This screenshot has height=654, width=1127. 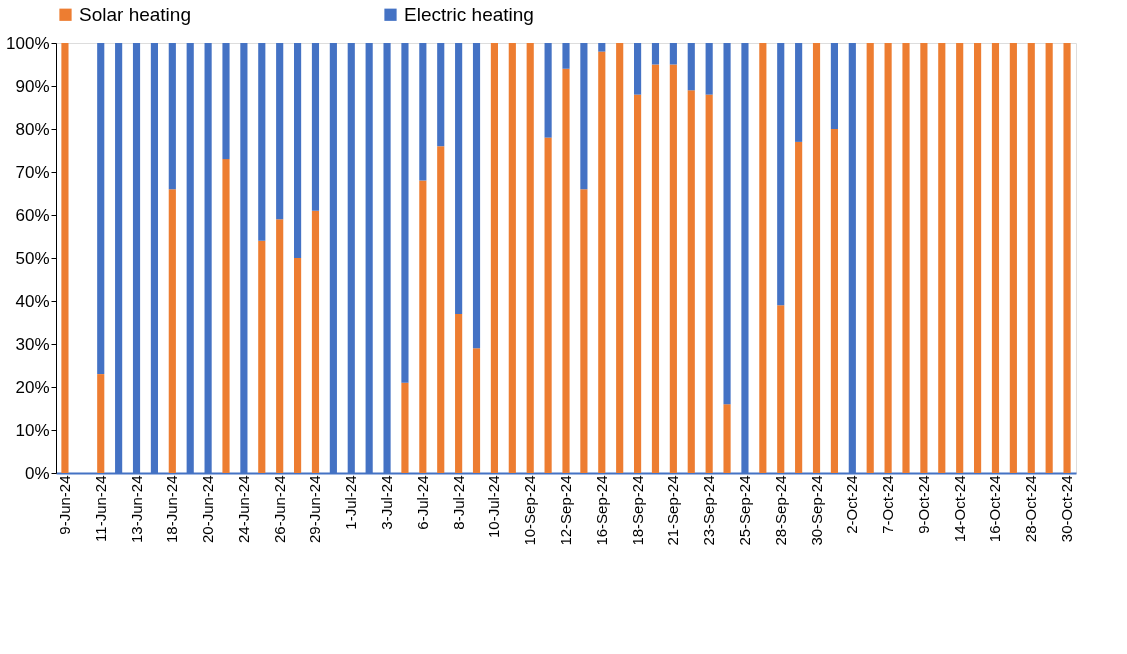 I want to click on y-tick-label: 10%, so click(x=32, y=430).